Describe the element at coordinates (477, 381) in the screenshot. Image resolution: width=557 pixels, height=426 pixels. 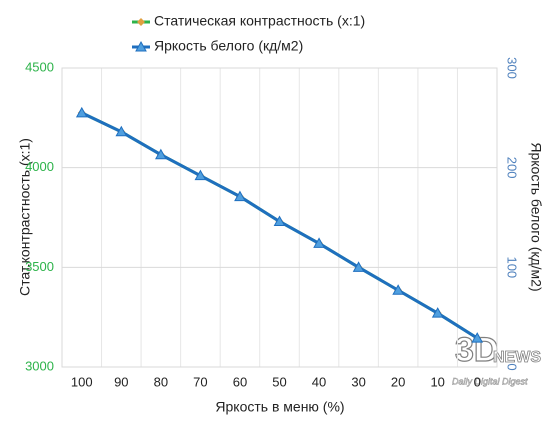
I see `x-tick-label: 0` at that location.